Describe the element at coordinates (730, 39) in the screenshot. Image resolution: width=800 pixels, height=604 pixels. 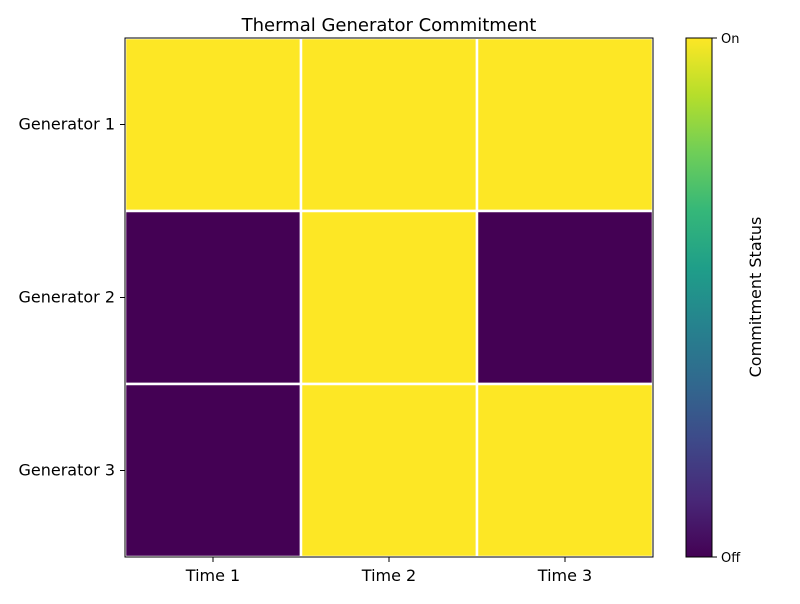
I see `colorbar-tick-label: On` at that location.